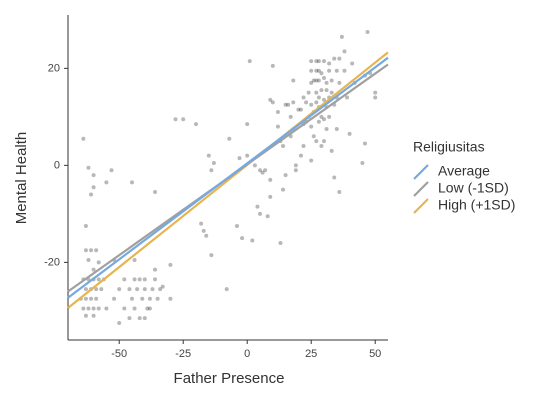 This screenshot has width=550, height=400. Describe the element at coordinates (57, 165) in the screenshot. I see `y-tick-label: 0` at that location.